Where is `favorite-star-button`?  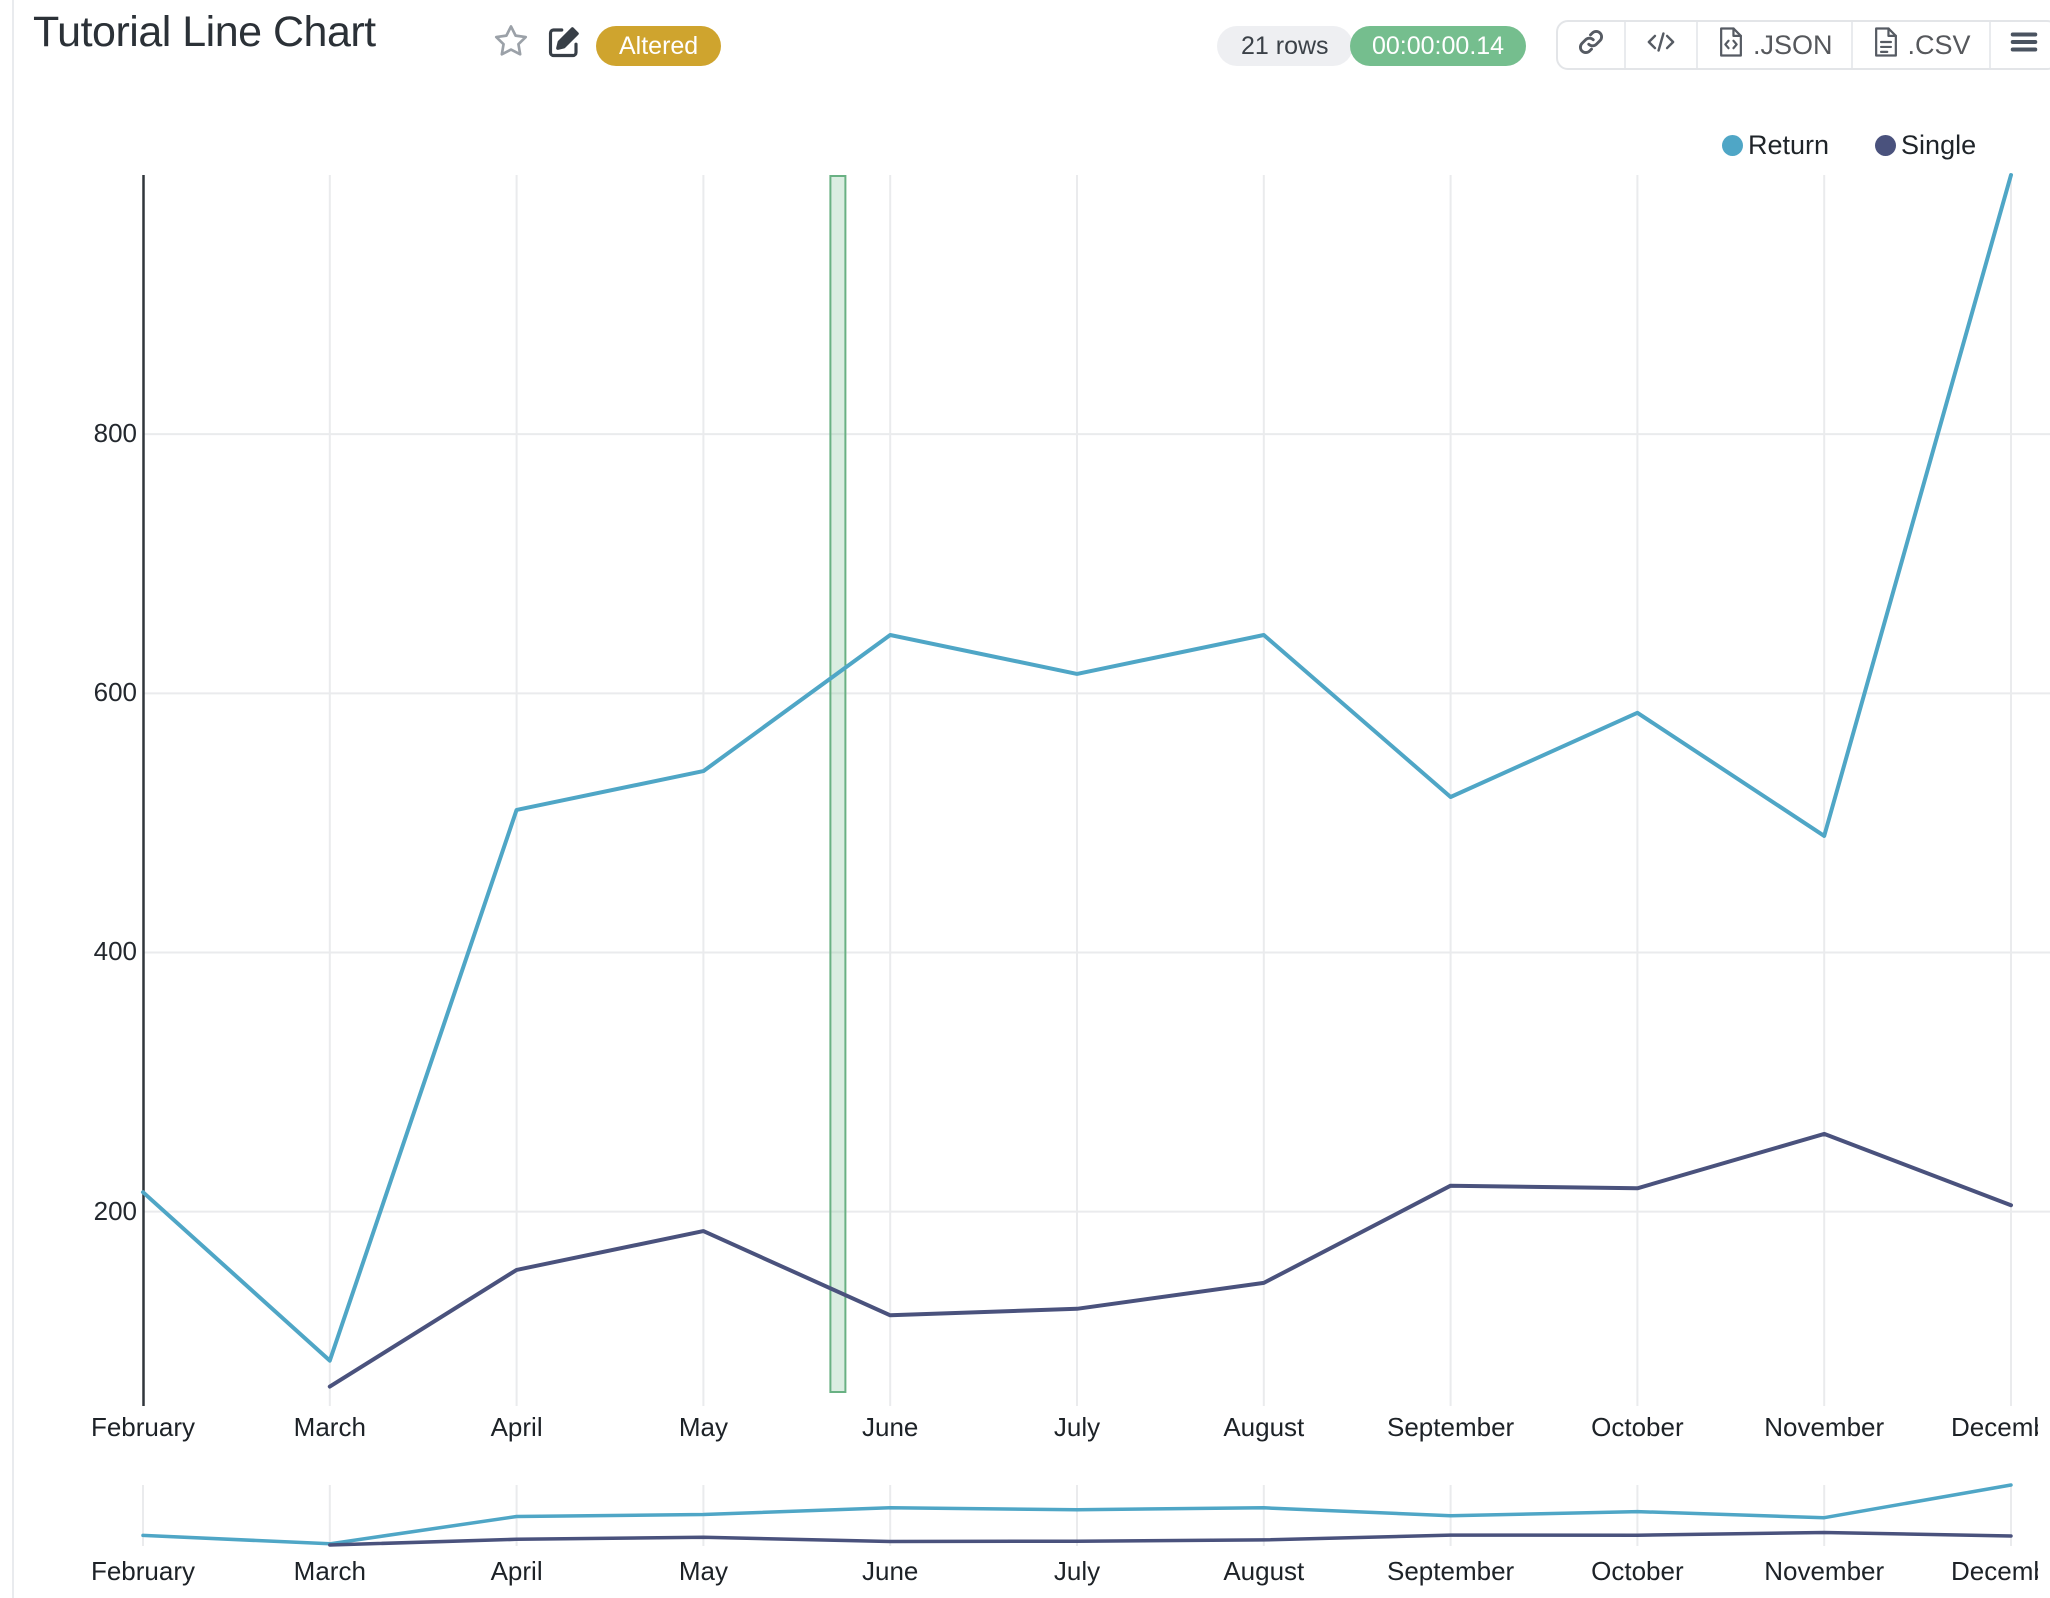 favorite-star-button is located at coordinates (511, 41).